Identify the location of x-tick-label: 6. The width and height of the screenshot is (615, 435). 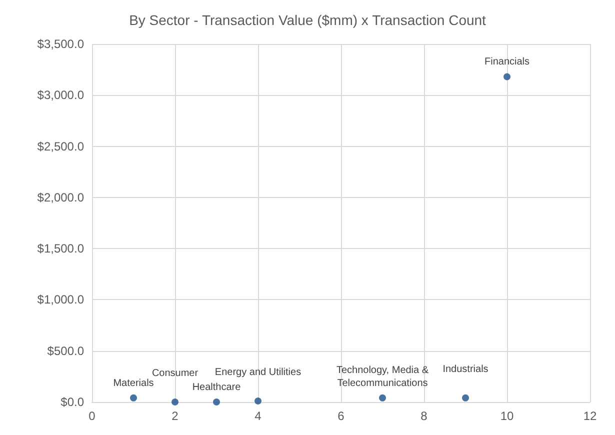
(341, 416).